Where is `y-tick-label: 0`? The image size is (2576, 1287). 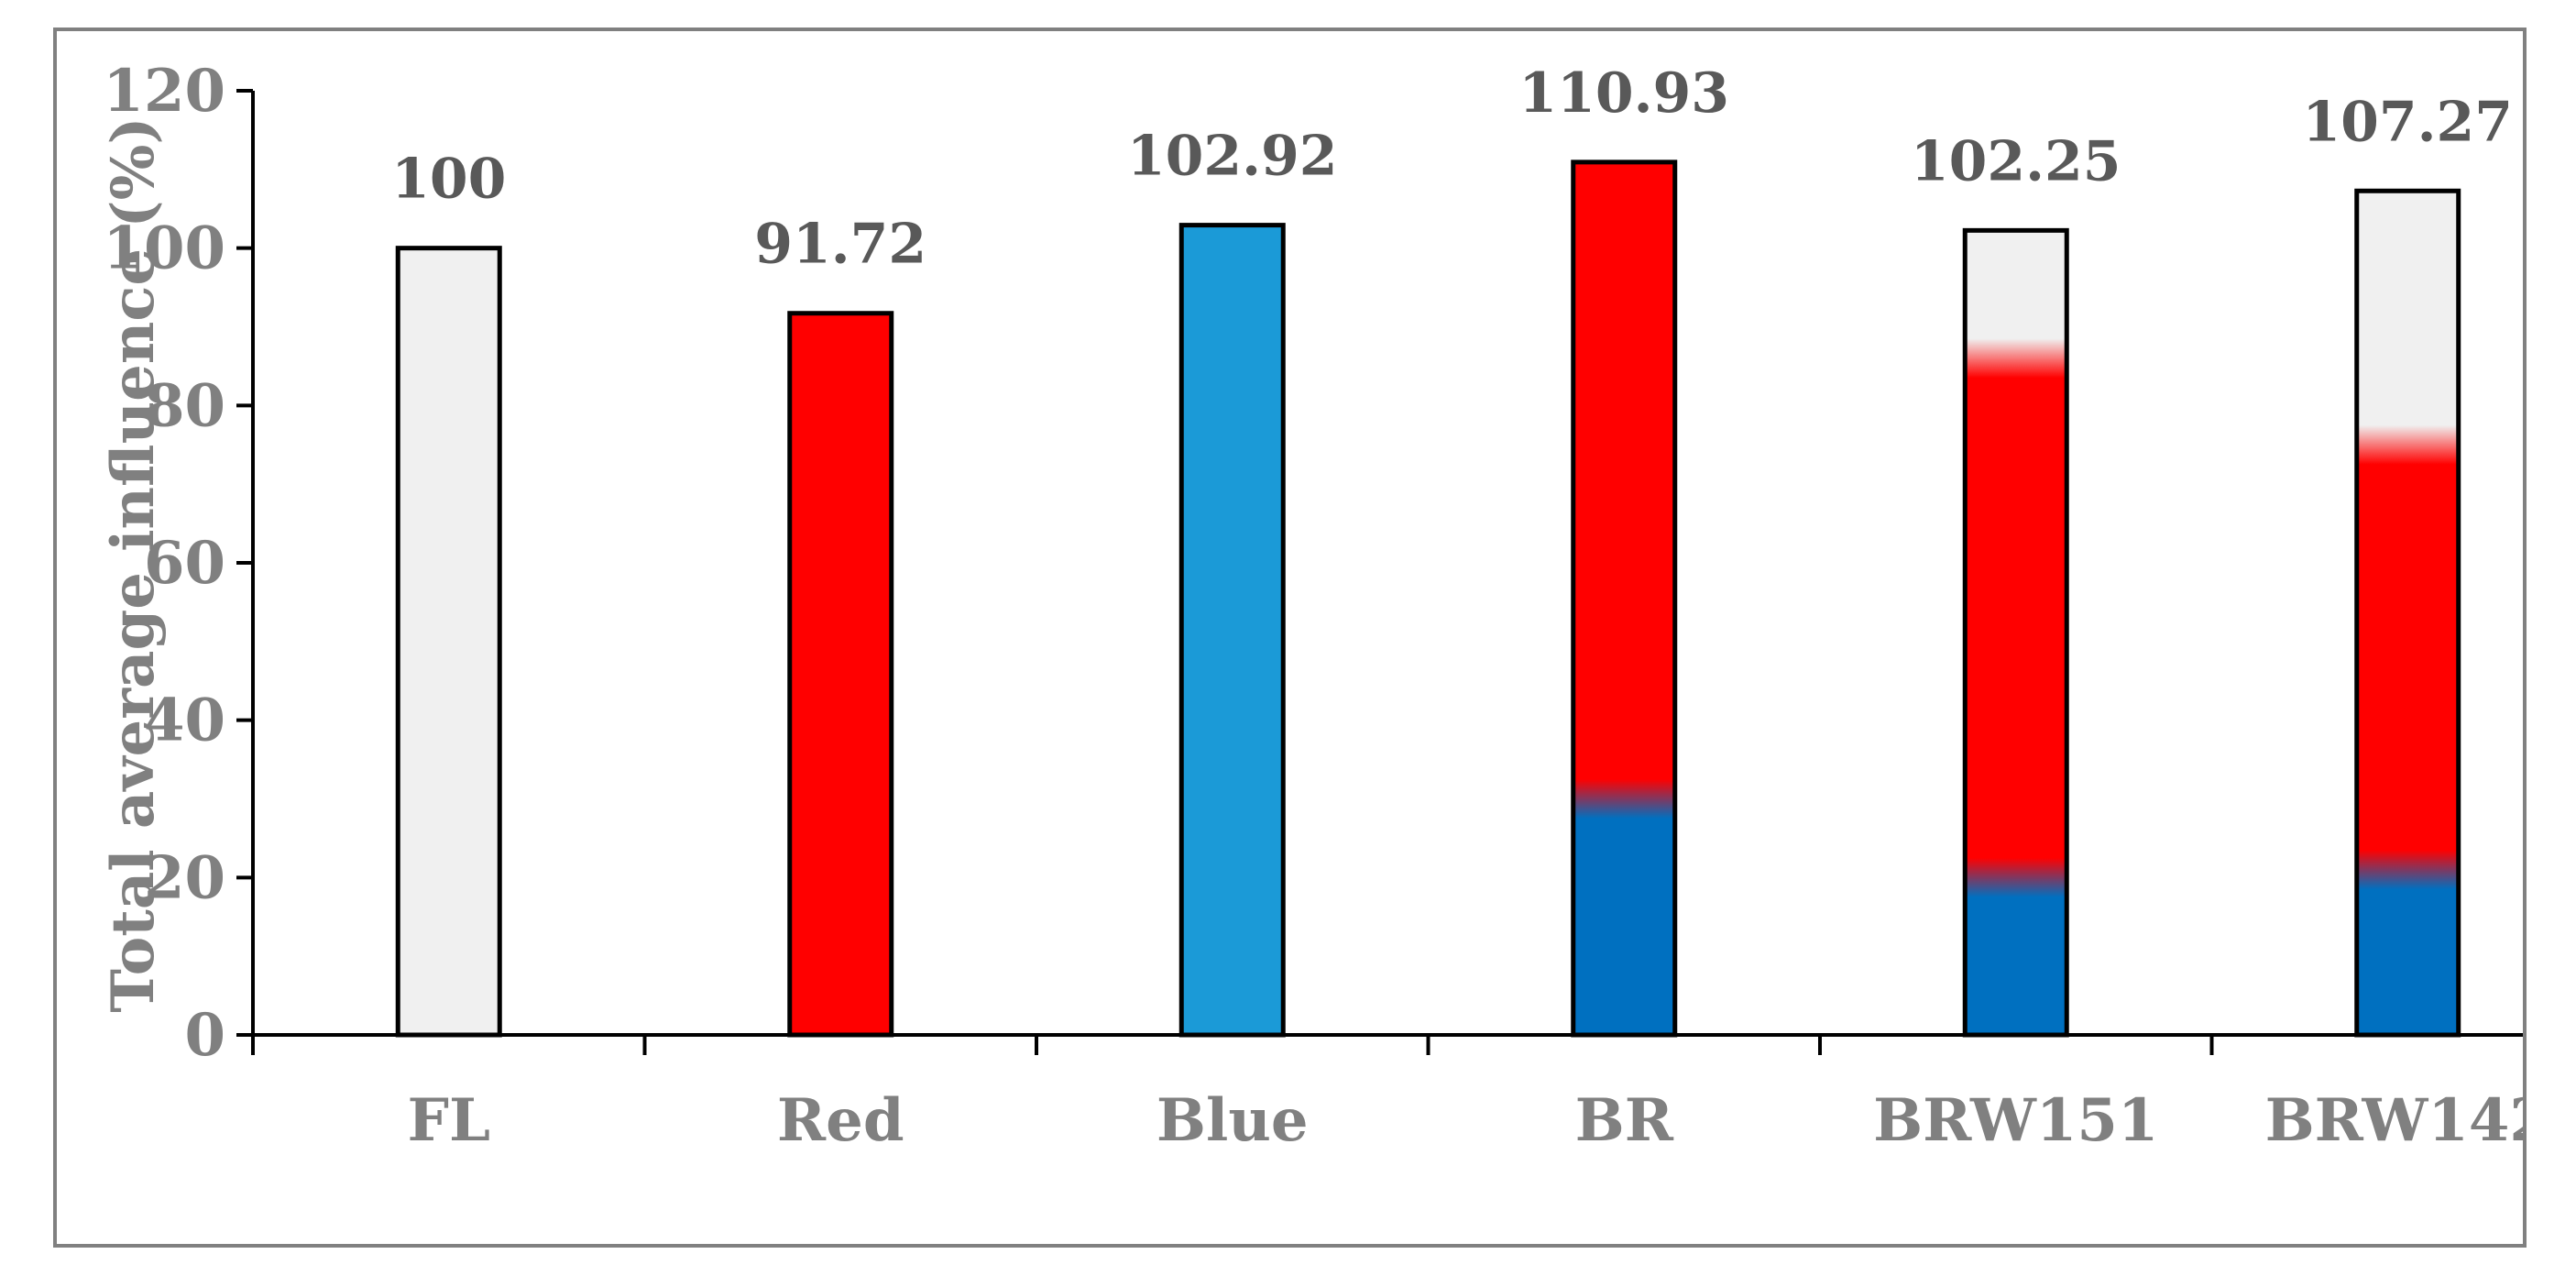 y-tick-label: 0 is located at coordinates (204, 1035).